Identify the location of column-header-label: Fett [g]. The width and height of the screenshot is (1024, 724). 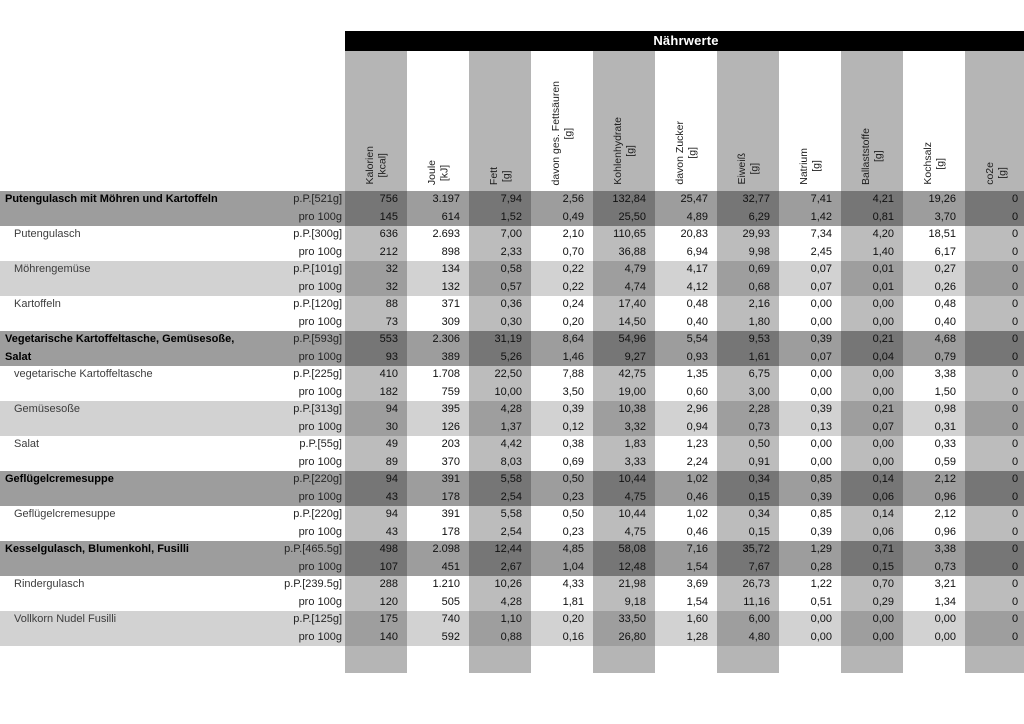
(500, 175).